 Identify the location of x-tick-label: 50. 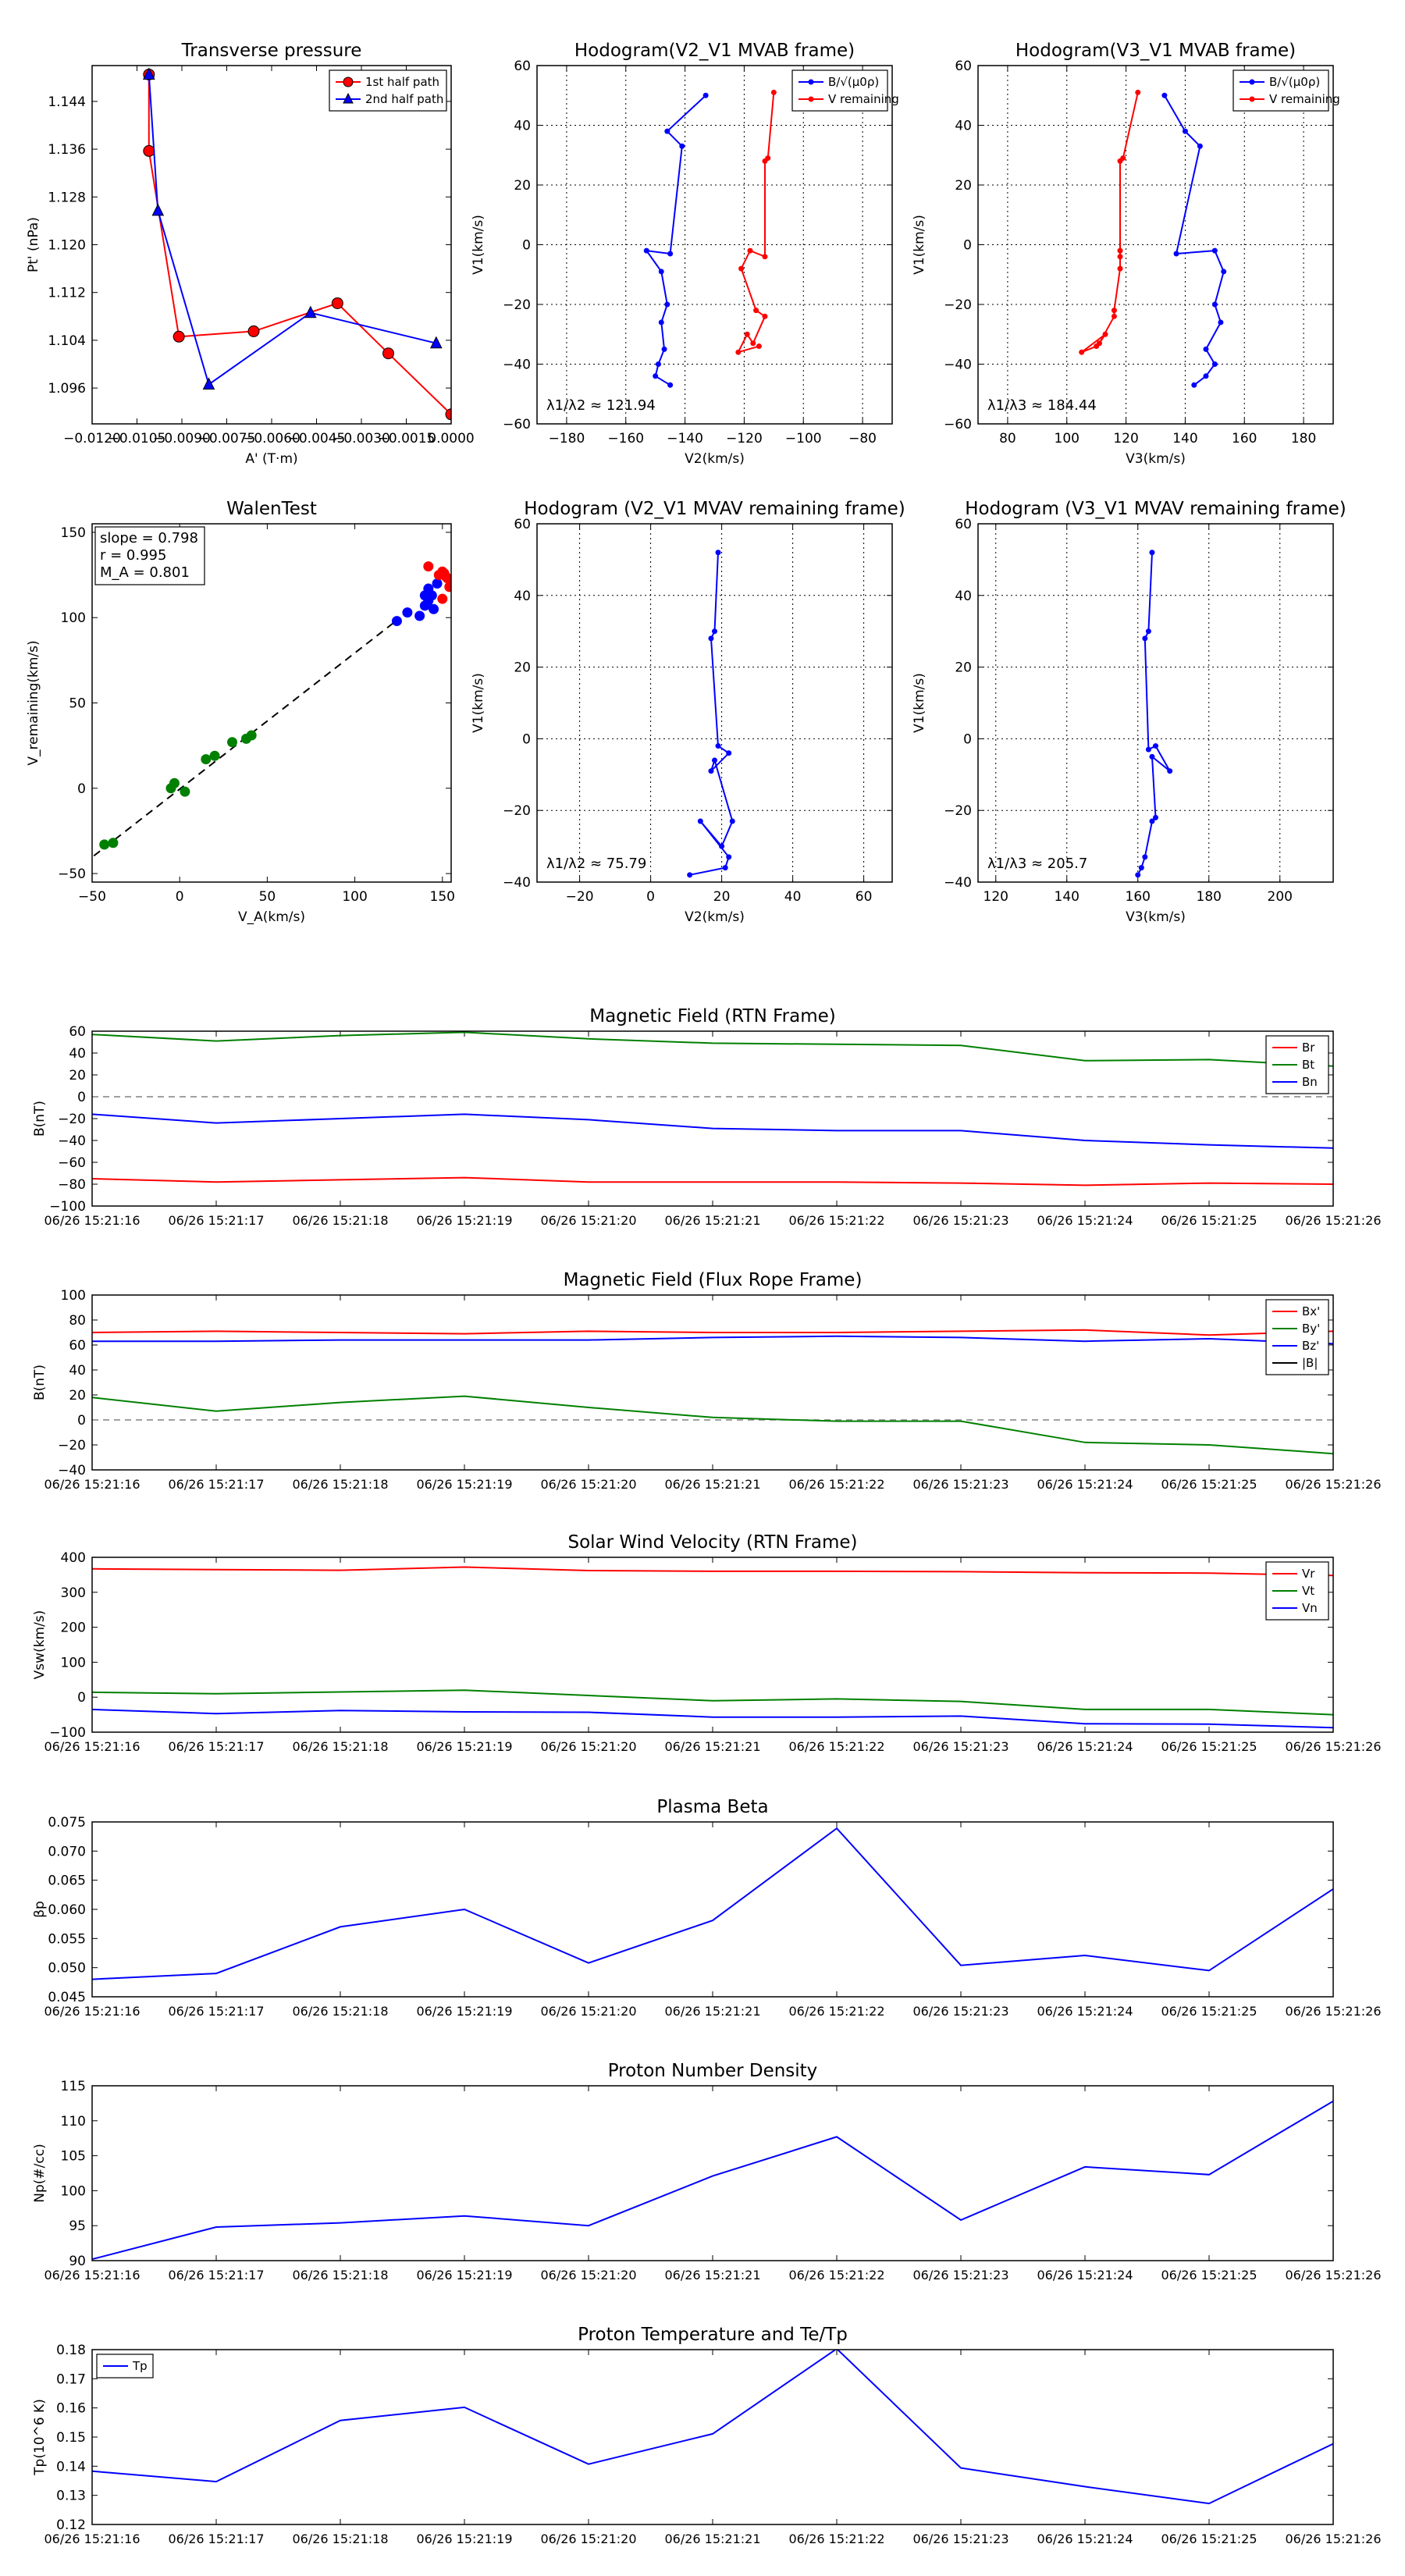
(268, 897).